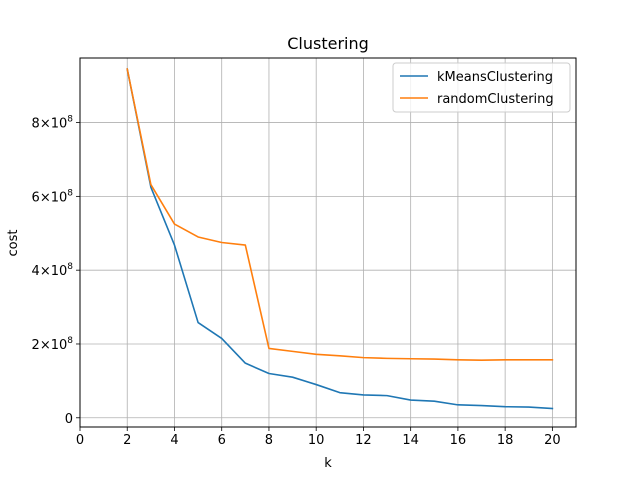 The image size is (640, 480). I want to click on legend-box, so click(481, 87).